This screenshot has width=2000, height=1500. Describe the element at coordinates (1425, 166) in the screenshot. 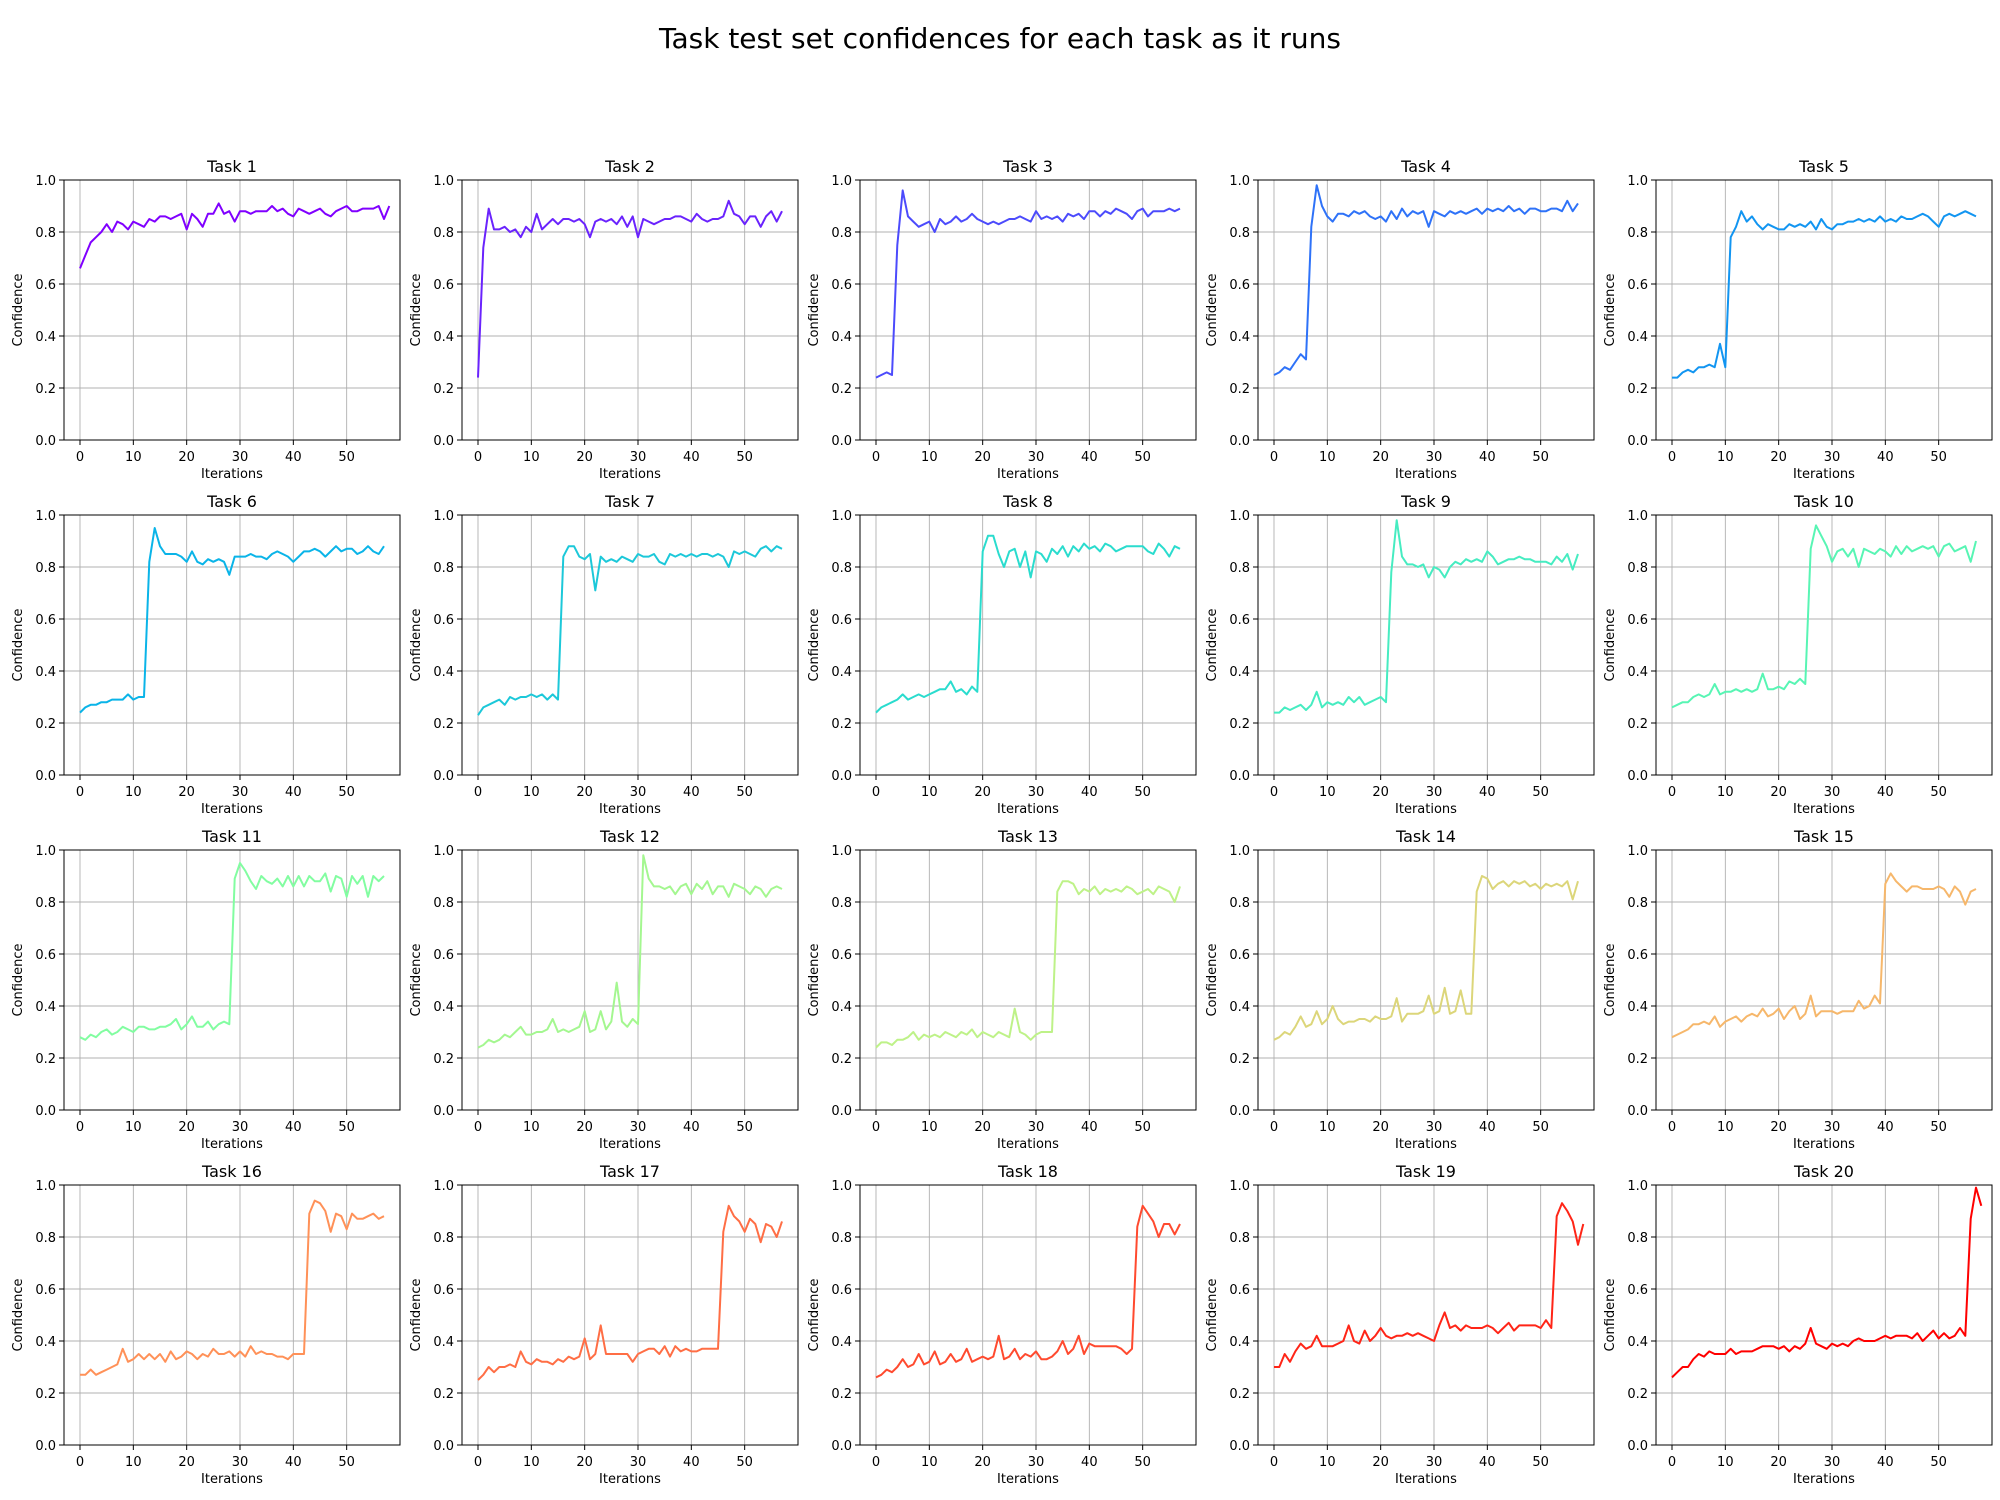

I see `subplot-title: Task 4` at that location.